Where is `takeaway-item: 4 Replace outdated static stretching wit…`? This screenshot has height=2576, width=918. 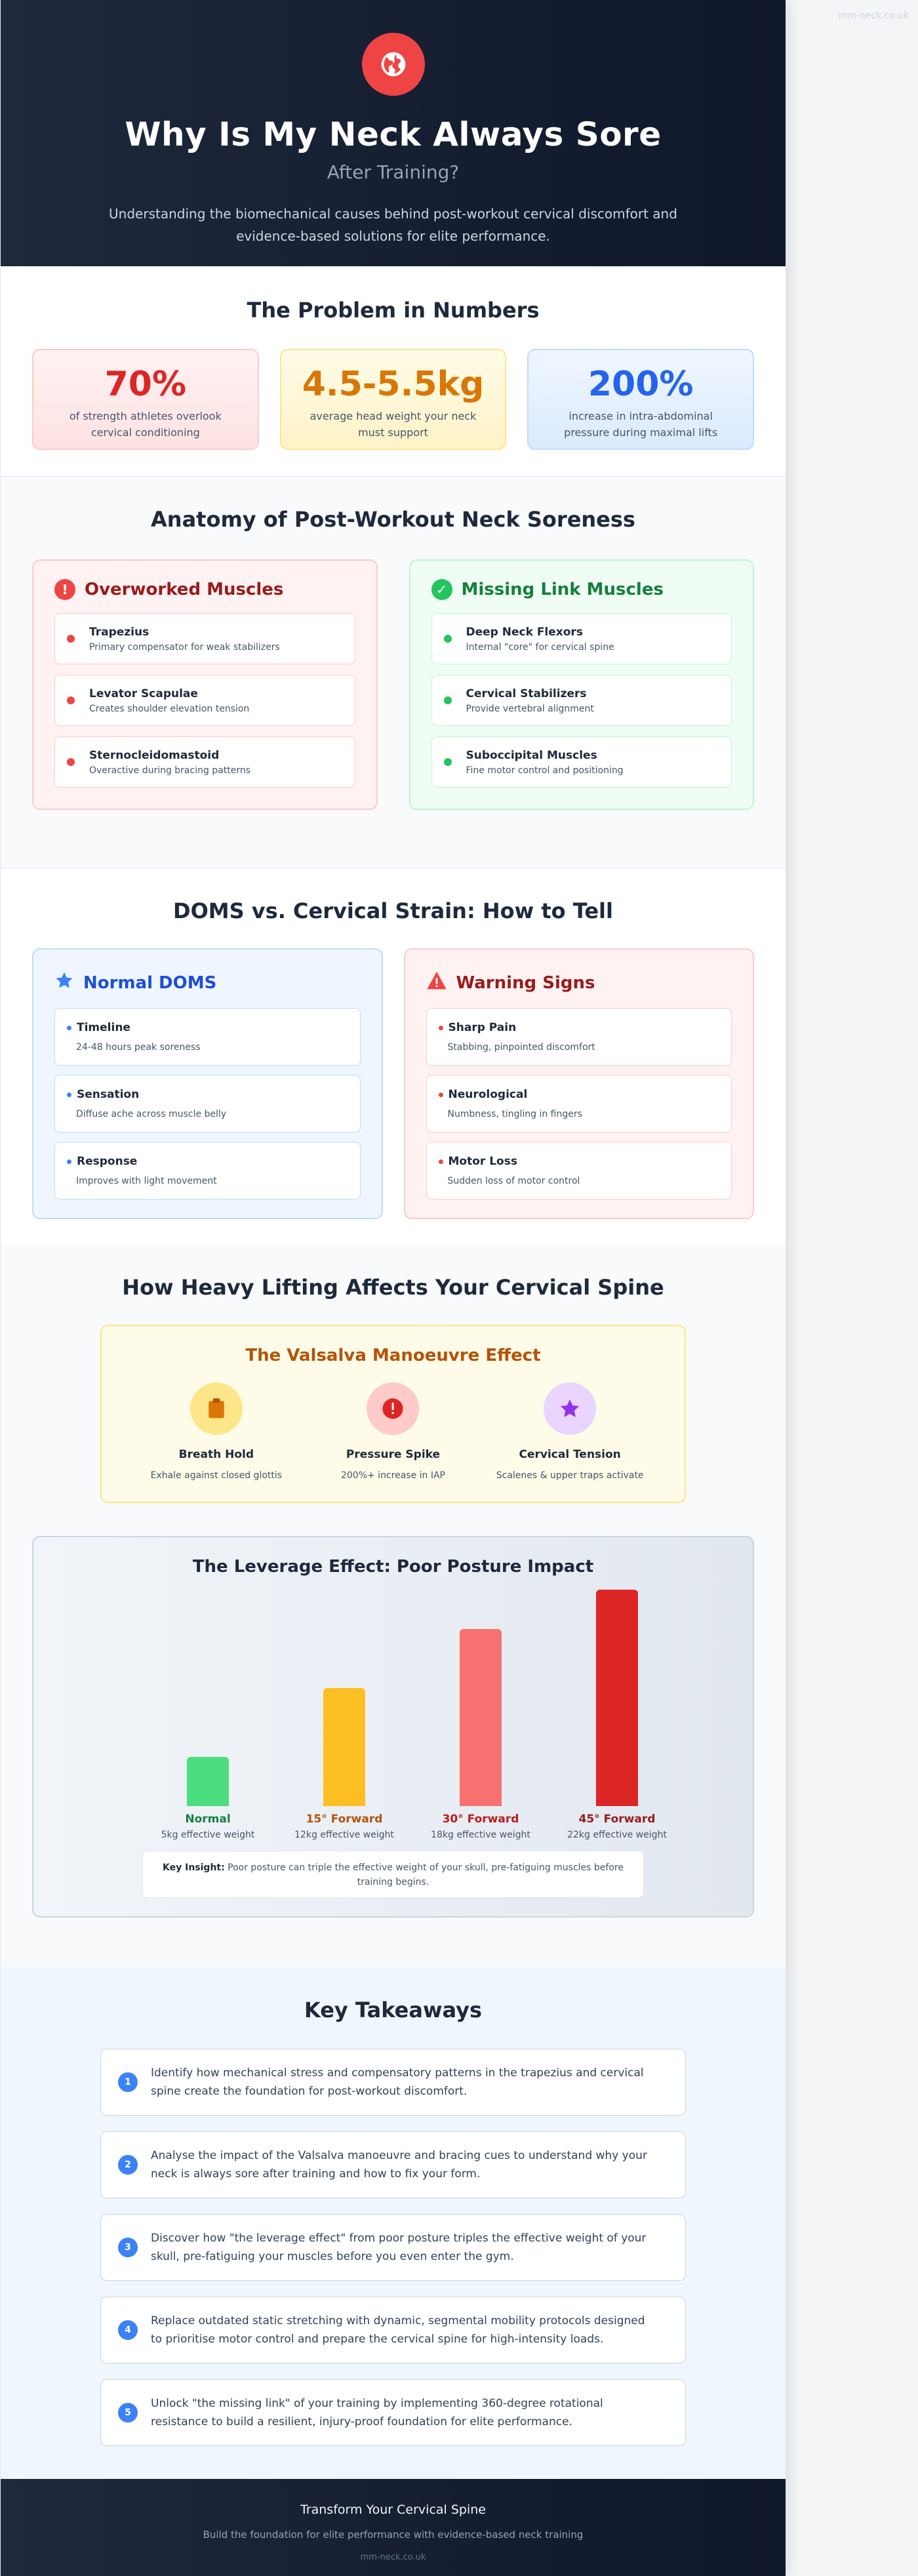 takeaway-item: 4 Replace outdated static stretching wit… is located at coordinates (393, 2330).